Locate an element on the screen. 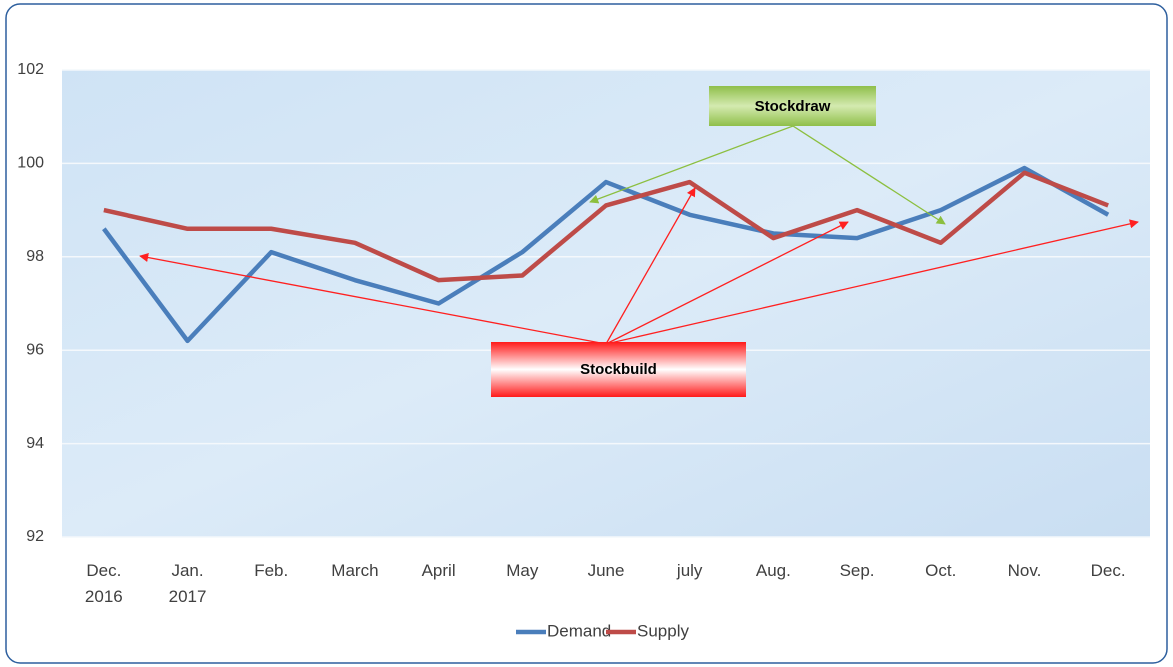 Image resolution: width=1173 pixels, height=667 pixels. series-line is located at coordinates (606, 226).